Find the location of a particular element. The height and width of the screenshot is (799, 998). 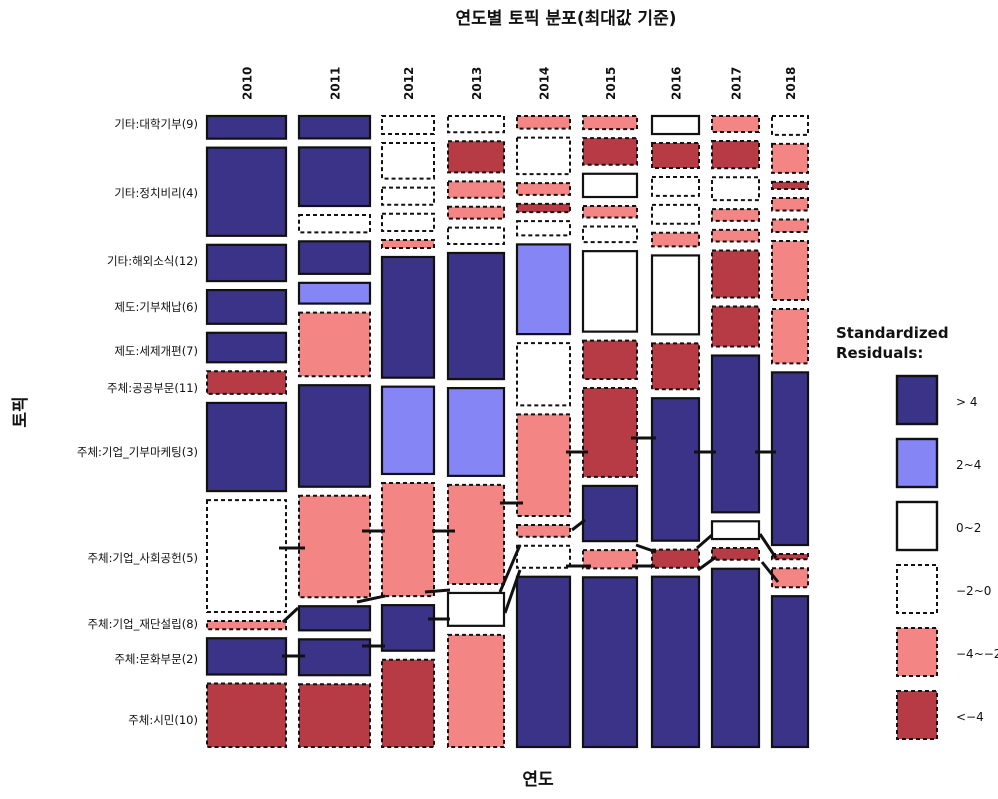

year-label-2018: 2018 is located at coordinates (791, 83).